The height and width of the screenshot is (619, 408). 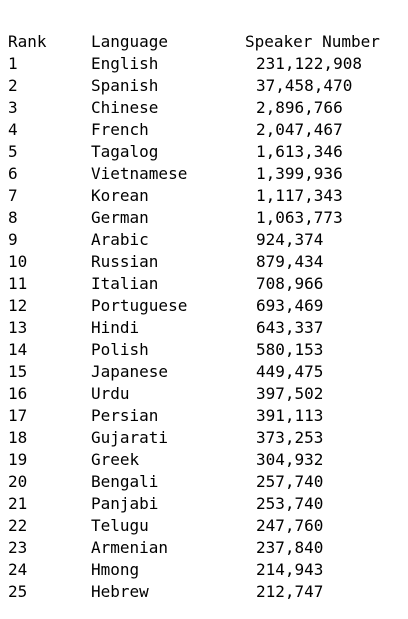 What do you see at coordinates (204, 372) in the screenshot?
I see `table-row: 15 Japanese 449,475` at bounding box center [204, 372].